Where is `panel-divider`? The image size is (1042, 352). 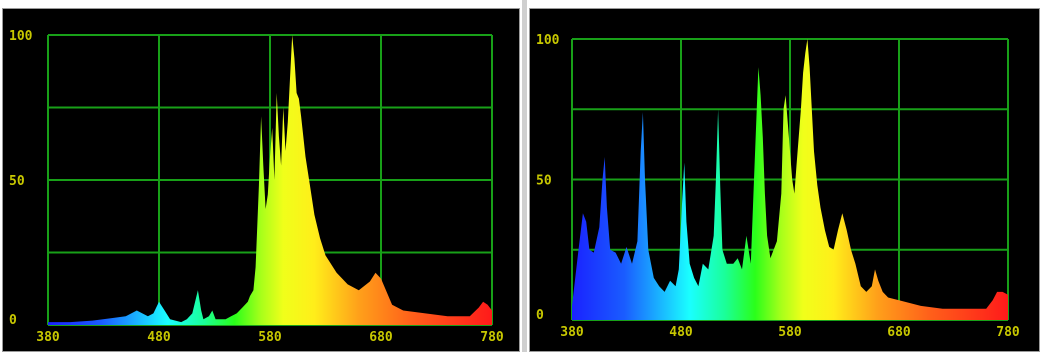 panel-divider is located at coordinates (524, 176).